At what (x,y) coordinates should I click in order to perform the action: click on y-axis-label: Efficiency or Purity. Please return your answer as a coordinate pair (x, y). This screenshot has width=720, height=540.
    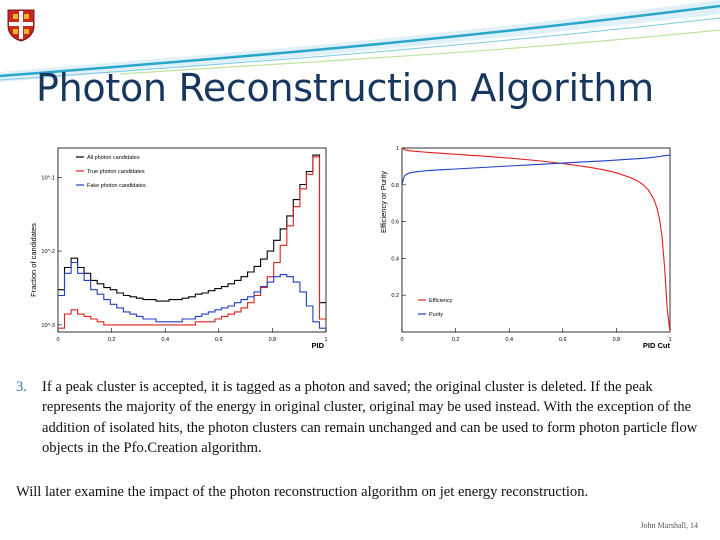
    Looking at the image, I should click on (383, 202).